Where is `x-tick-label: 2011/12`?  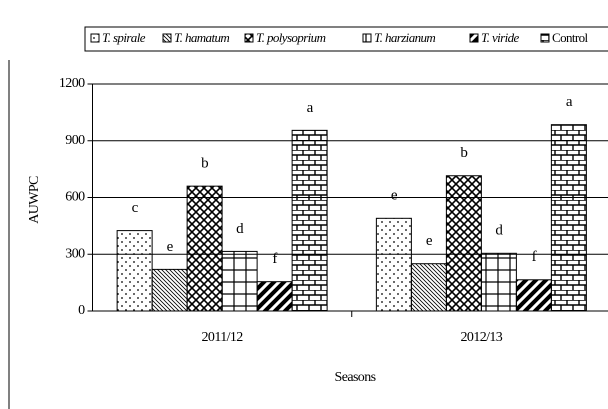 x-tick-label: 2011/12 is located at coordinates (223, 337).